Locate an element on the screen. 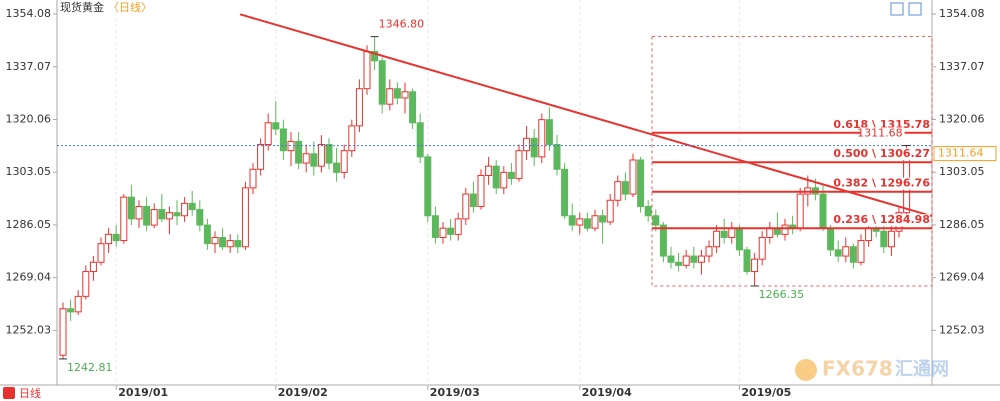 The width and height of the screenshot is (1000, 401). chart-subtitle: 〈日线〉 is located at coordinates (130, 7).